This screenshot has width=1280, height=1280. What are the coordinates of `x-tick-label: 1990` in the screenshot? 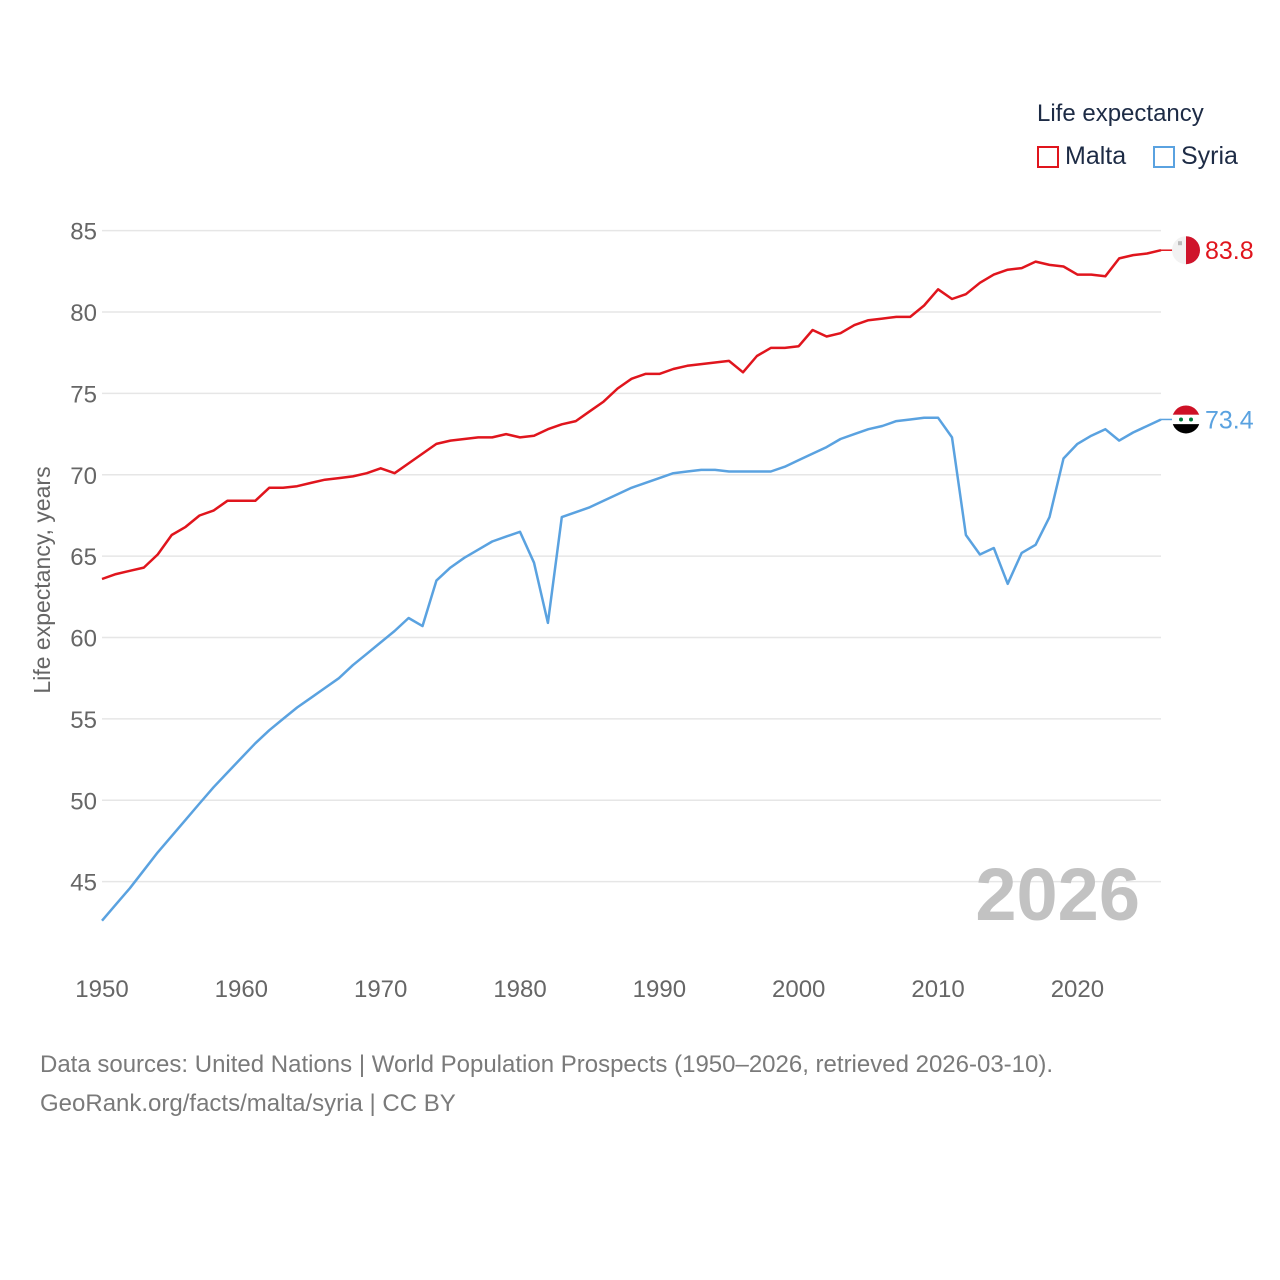 It's located at (659, 989).